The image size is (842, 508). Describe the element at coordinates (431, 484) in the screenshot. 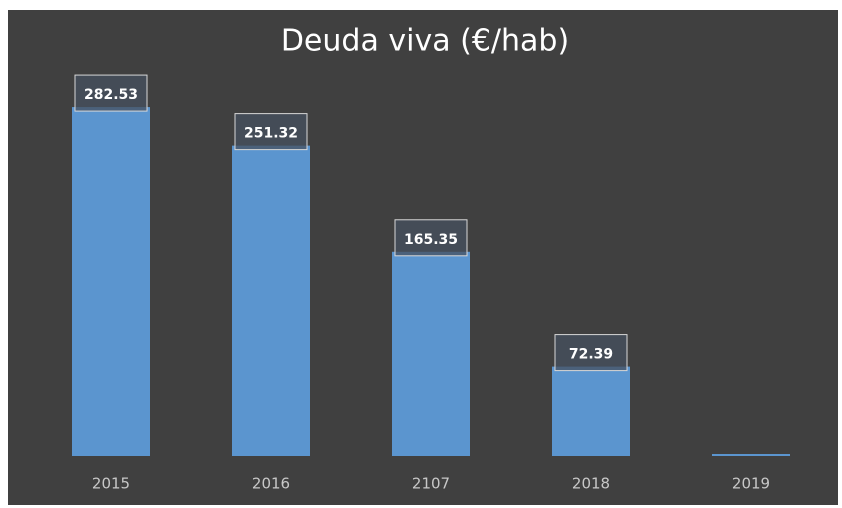

I see `x-tick-label: 2107` at that location.